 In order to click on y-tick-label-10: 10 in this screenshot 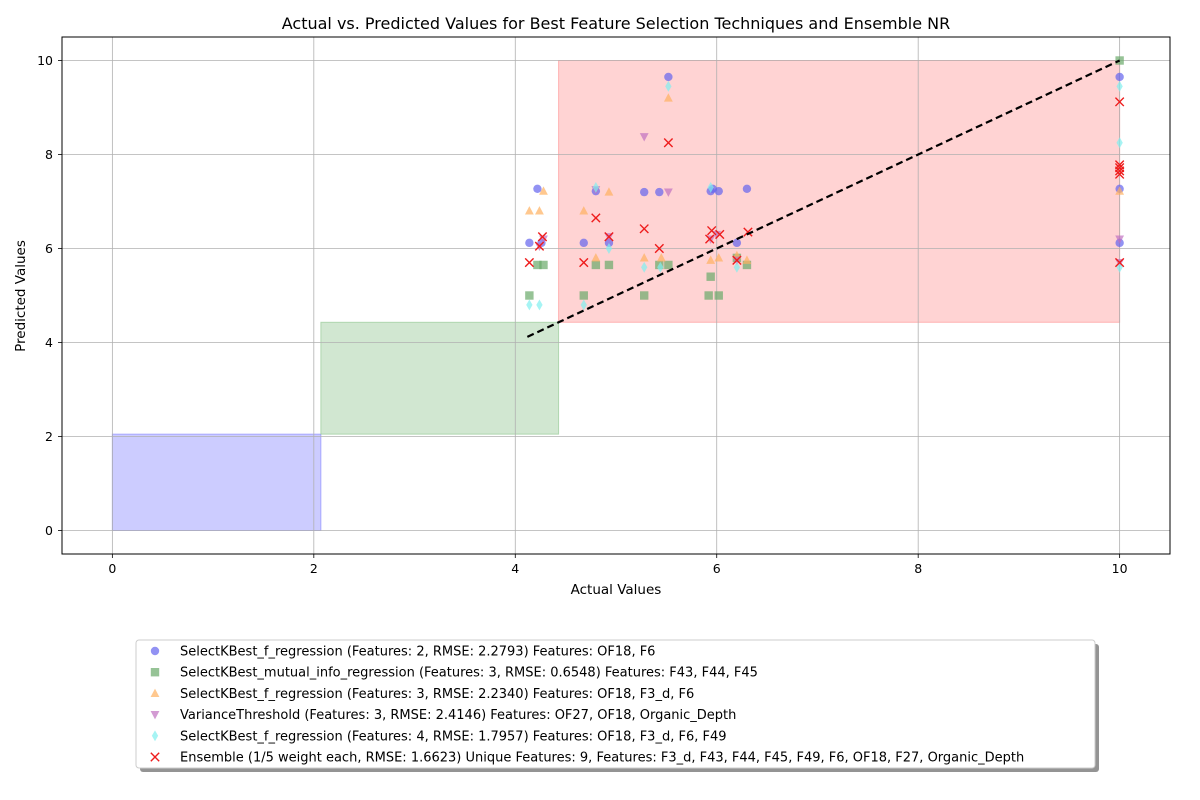, I will do `click(45, 60)`.